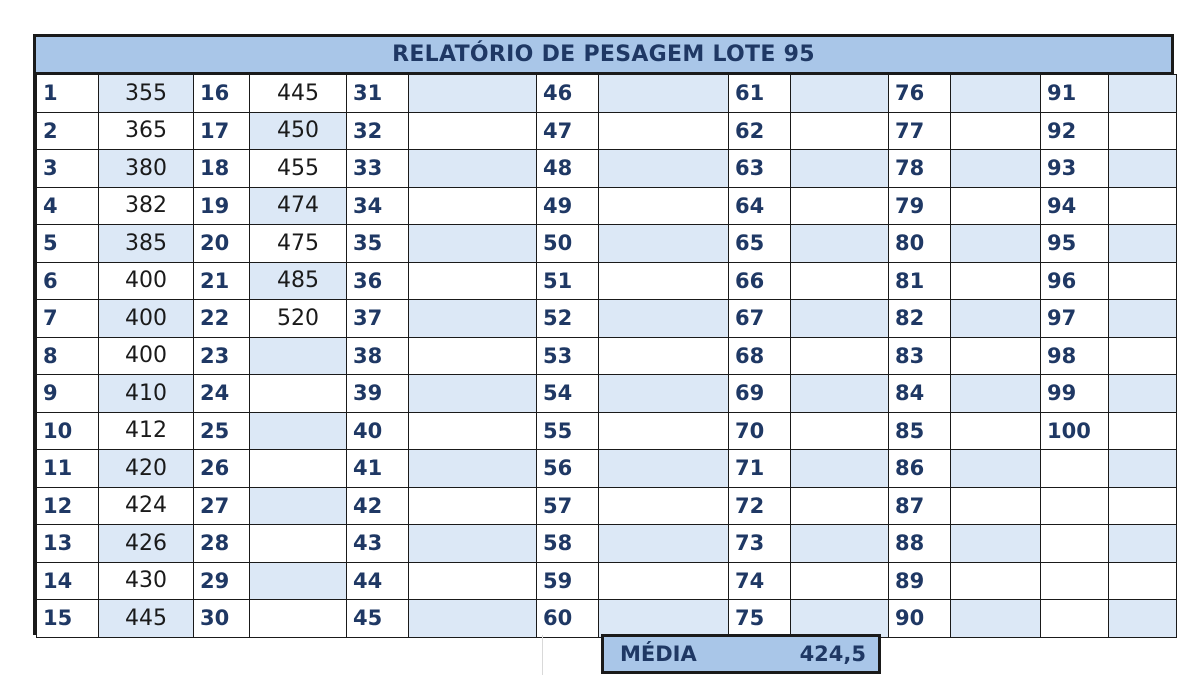  I want to click on weight-cell: 424, so click(146, 505).